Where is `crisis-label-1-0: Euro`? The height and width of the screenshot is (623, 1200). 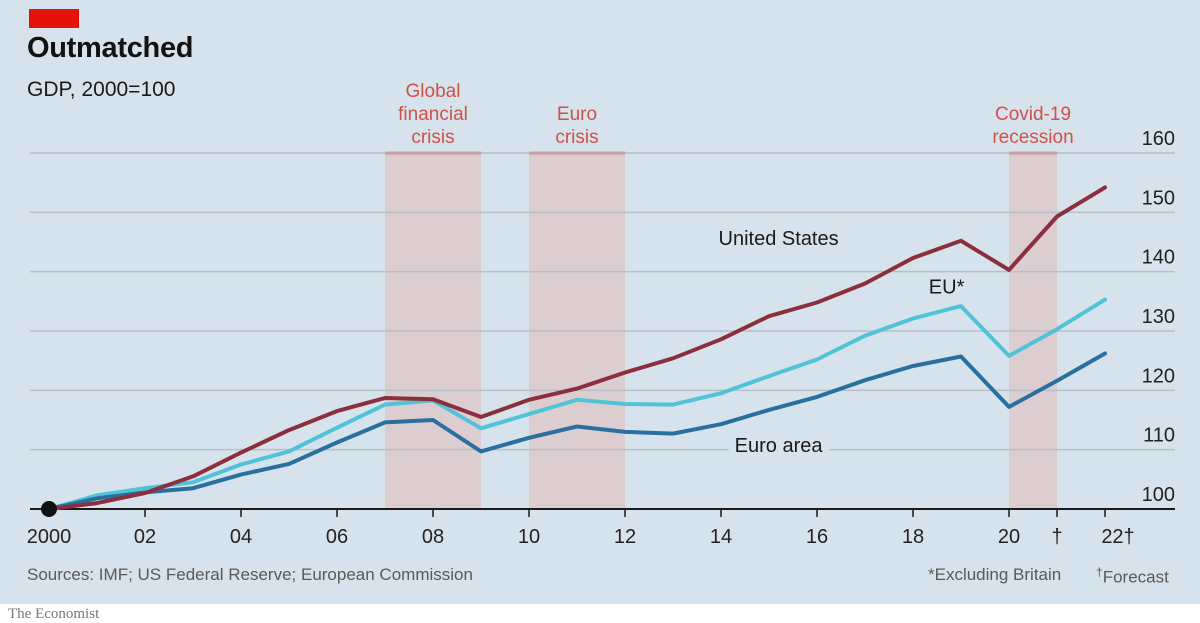
crisis-label-1-0: Euro is located at coordinates (577, 114).